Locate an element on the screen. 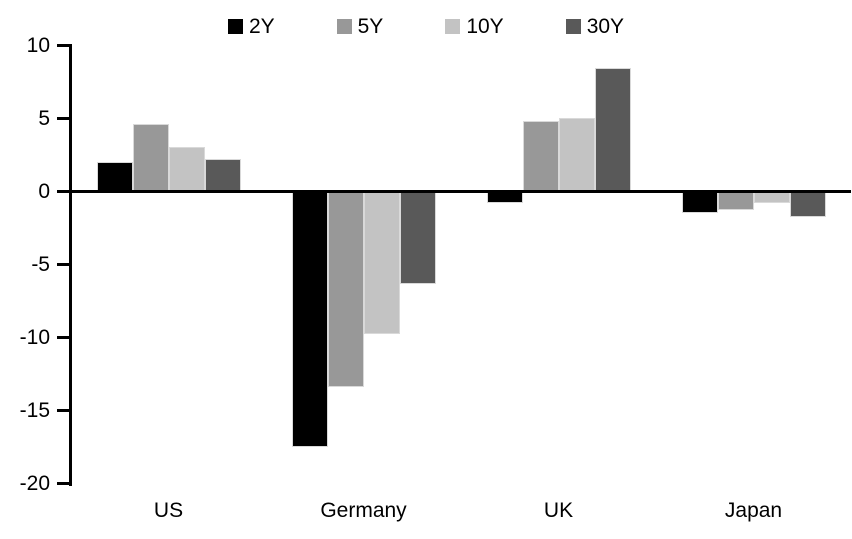 The height and width of the screenshot is (539, 852). legend-label-2y: 2Y is located at coordinates (261, 26).